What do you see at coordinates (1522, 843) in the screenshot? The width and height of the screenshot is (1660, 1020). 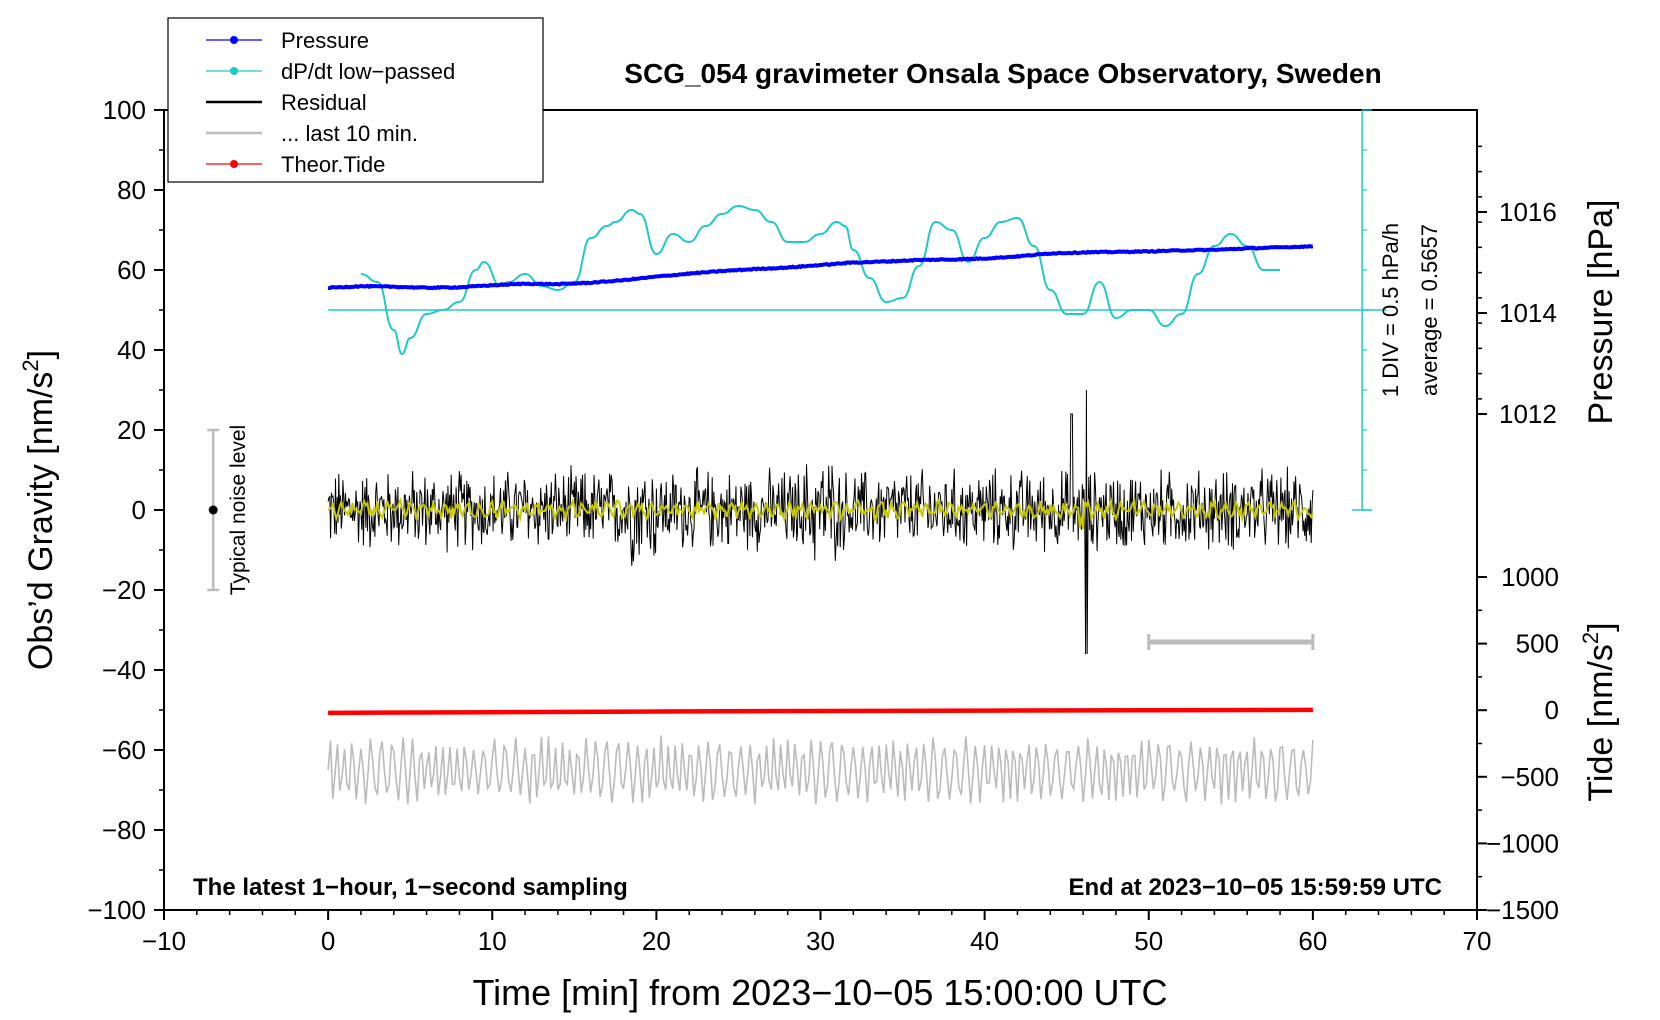 I see `tide-tick-label: −1000` at bounding box center [1522, 843].